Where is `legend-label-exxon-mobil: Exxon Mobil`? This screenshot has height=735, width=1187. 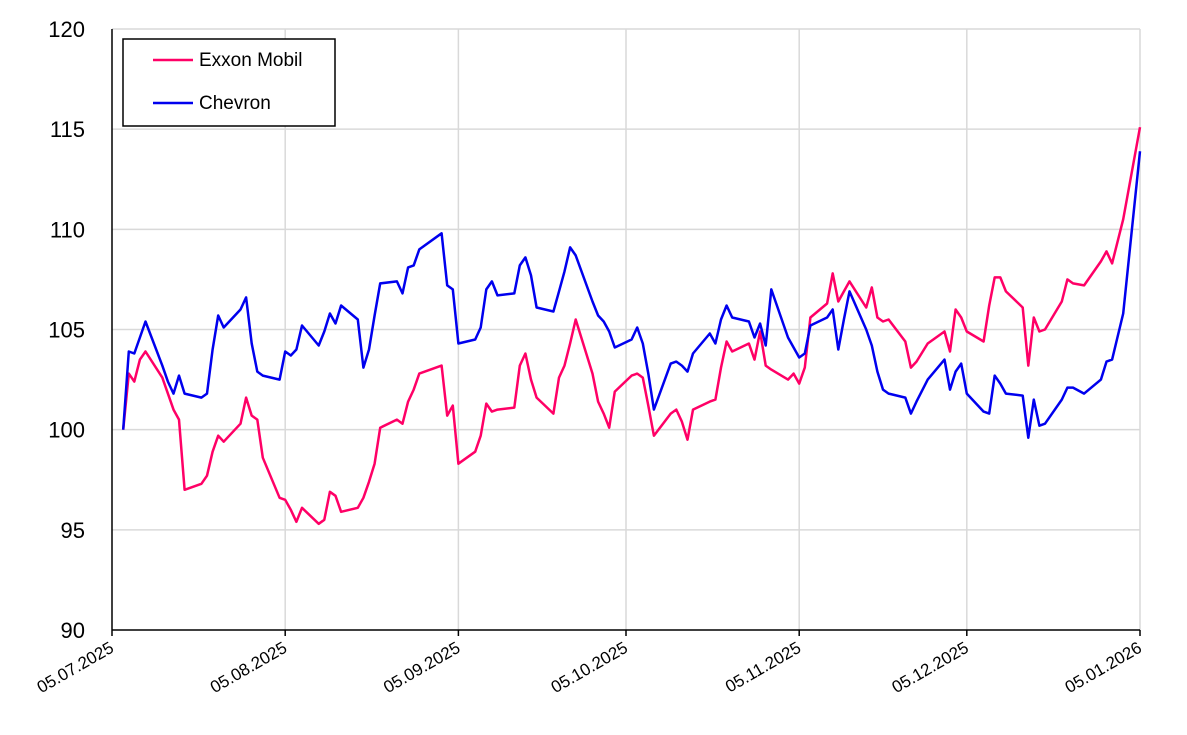
legend-label-exxon-mobil: Exxon Mobil is located at coordinates (251, 60).